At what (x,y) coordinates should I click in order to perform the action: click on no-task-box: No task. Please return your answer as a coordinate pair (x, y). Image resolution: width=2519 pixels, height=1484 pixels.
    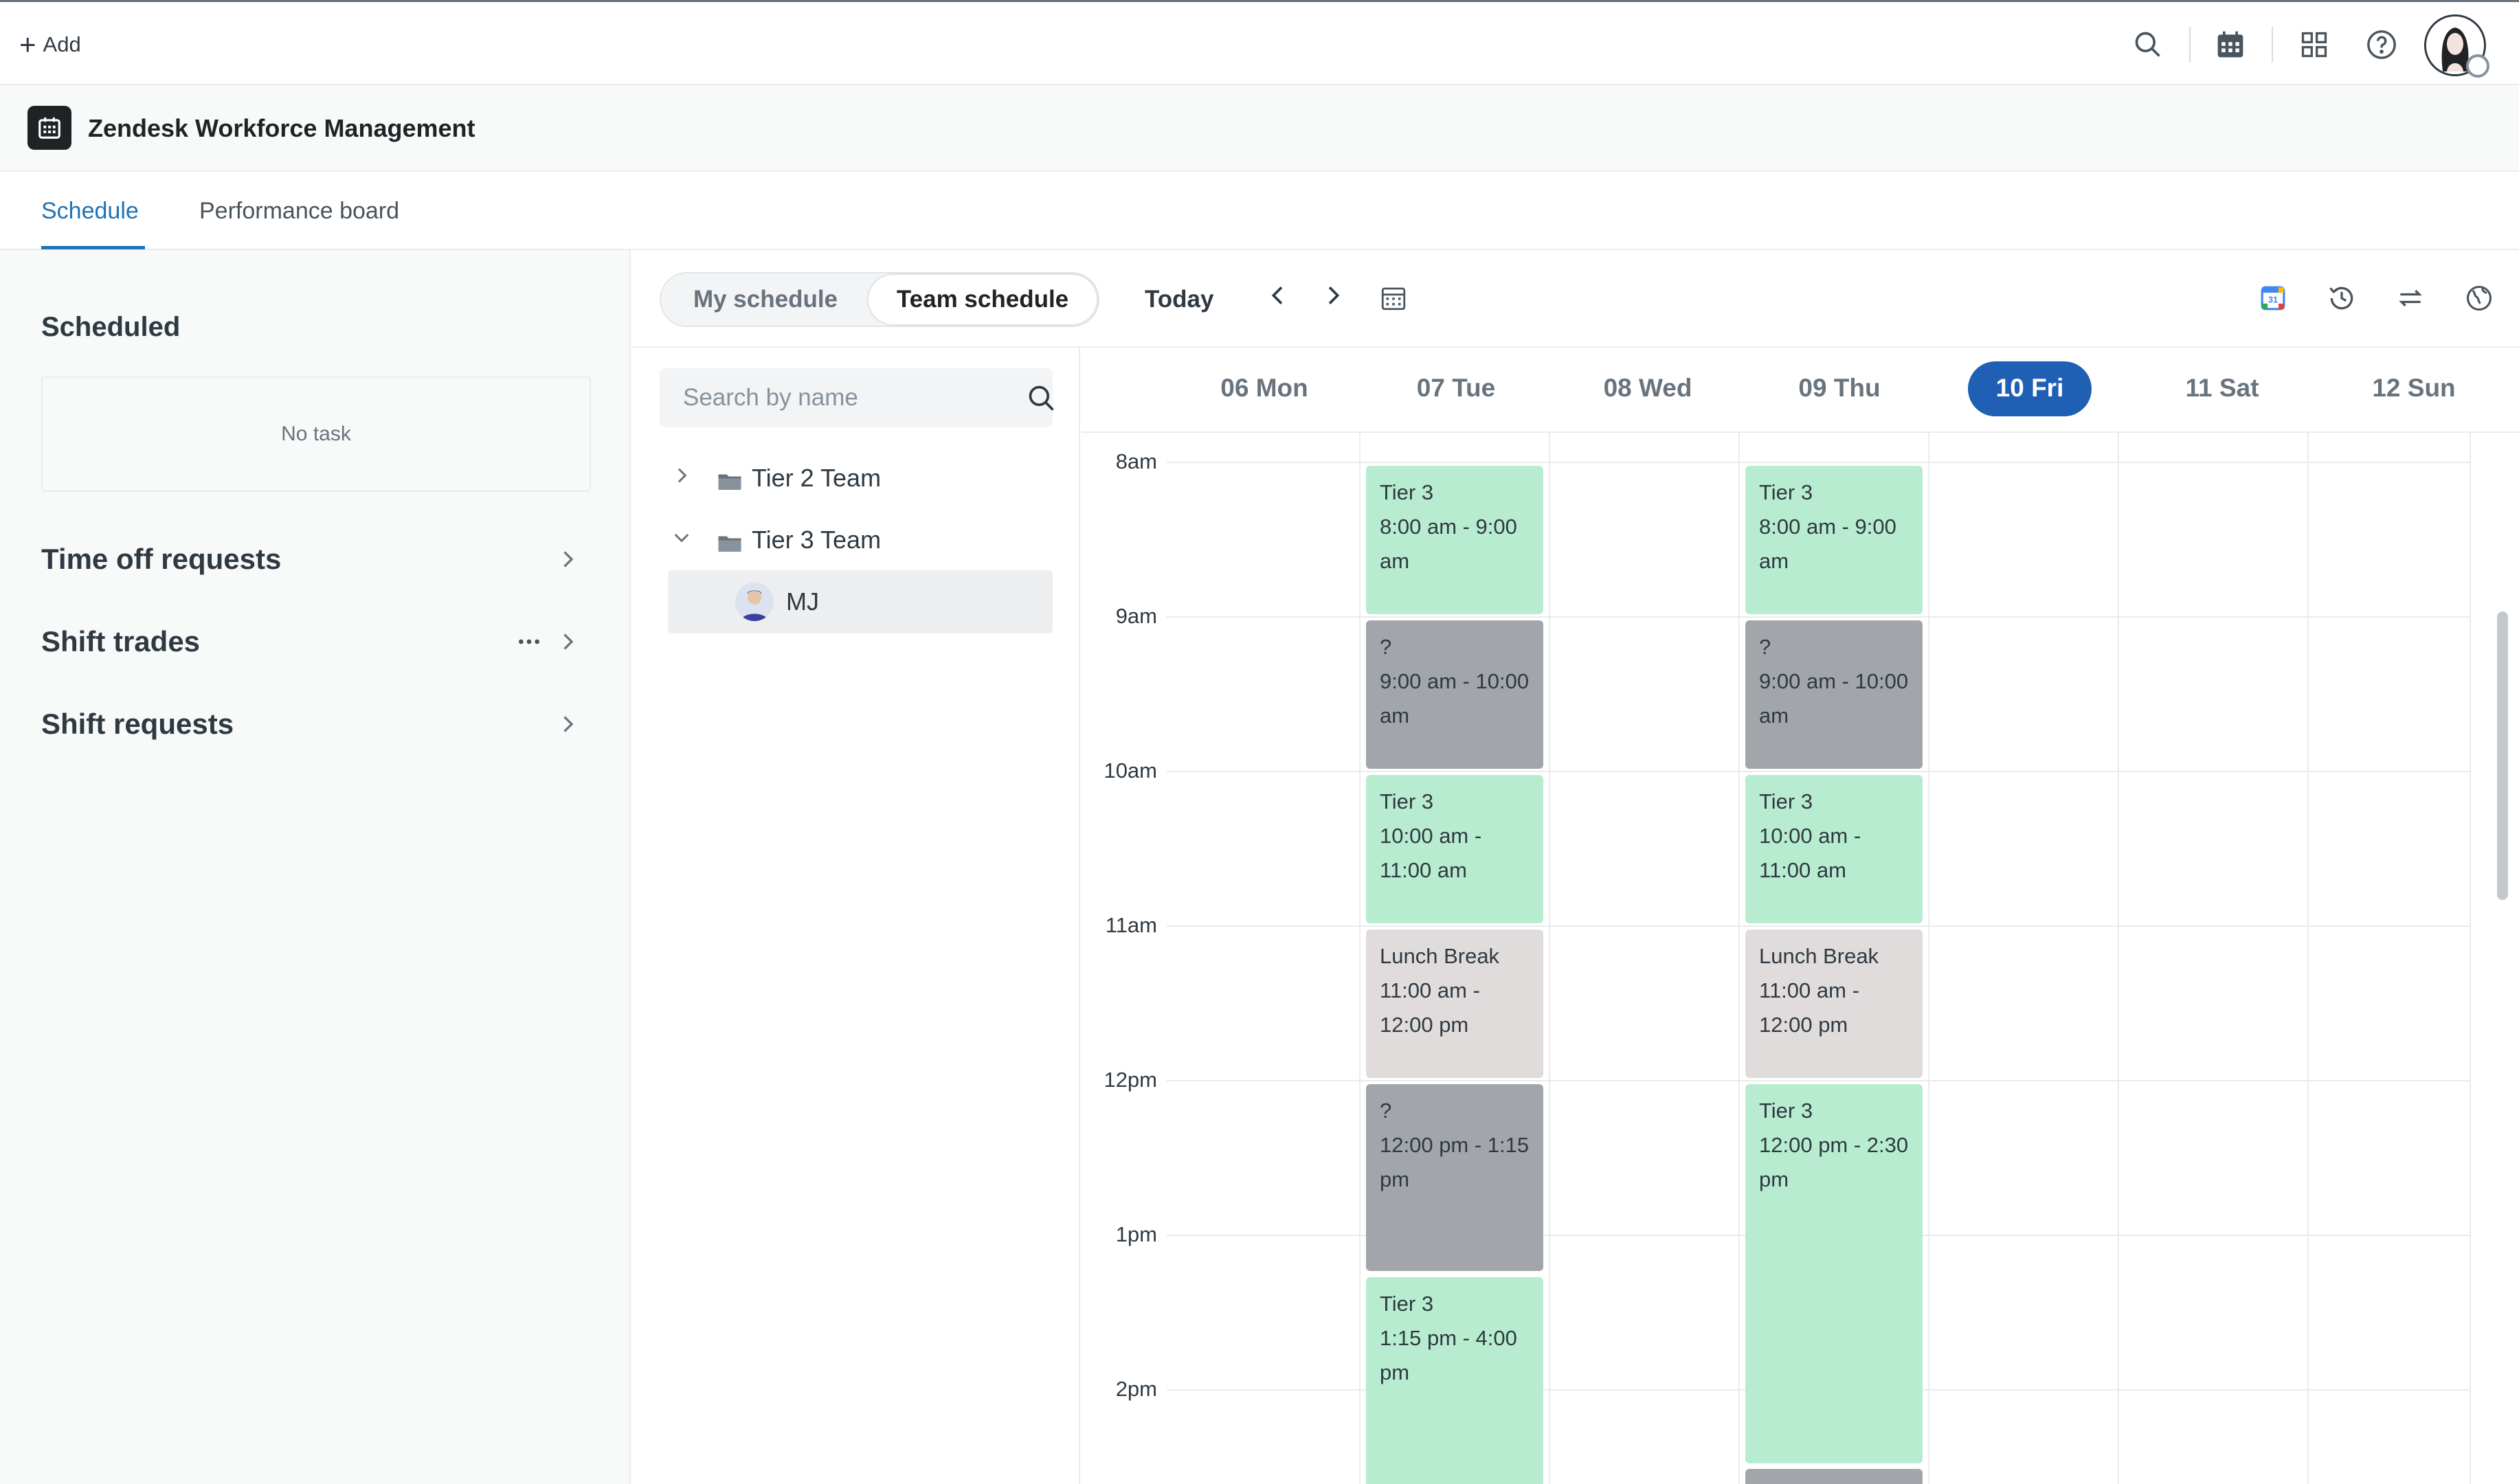
    Looking at the image, I should click on (316, 434).